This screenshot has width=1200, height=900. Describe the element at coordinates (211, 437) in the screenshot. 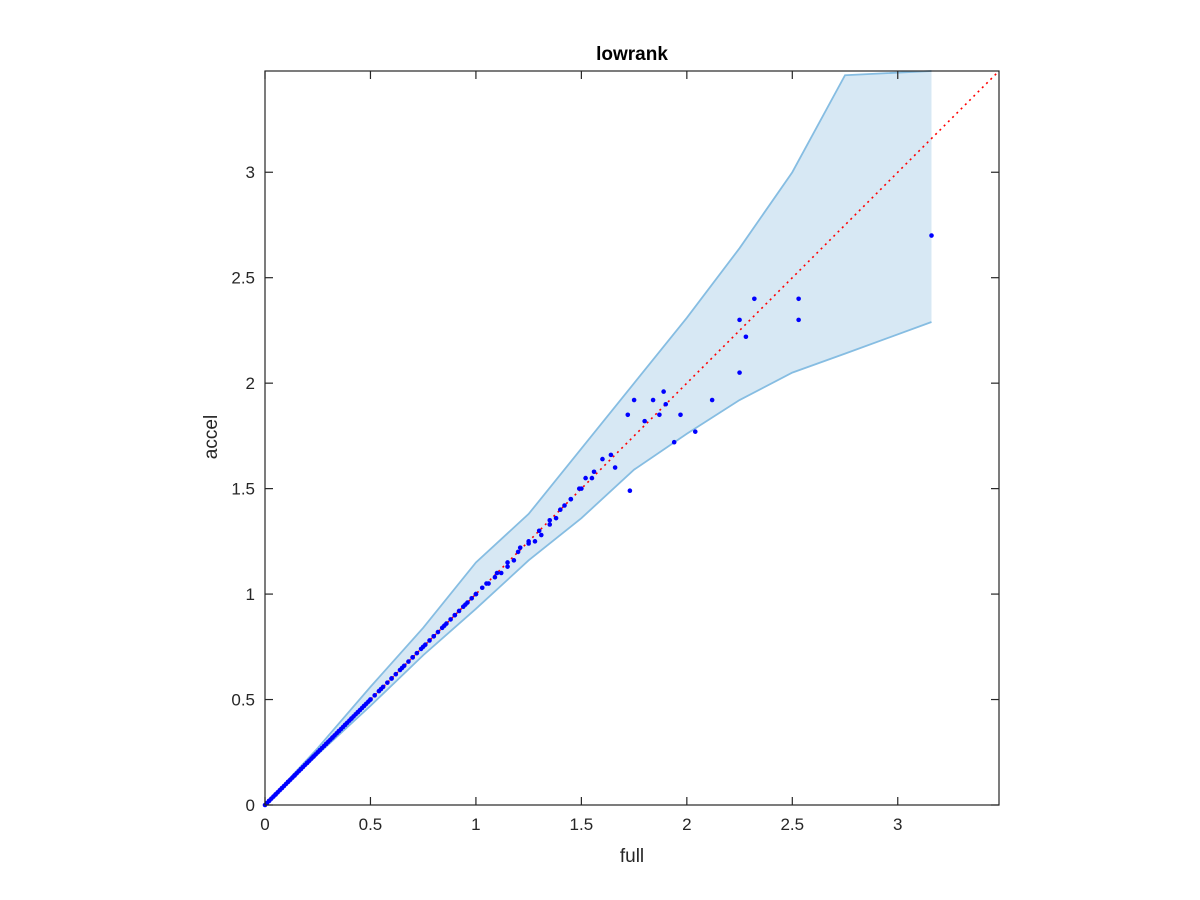

I see `y-axis-label: accel` at that location.